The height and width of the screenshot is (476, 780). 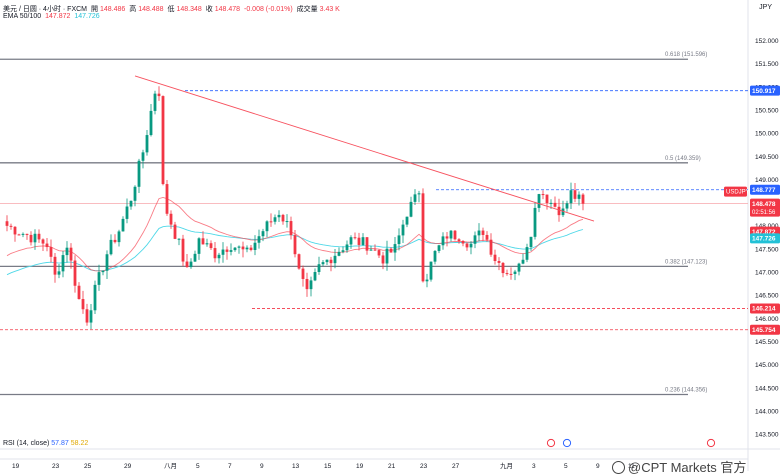 What do you see at coordinates (764, 213) in the screenshot?
I see `current-price-tag-sub: 02:51:56` at bounding box center [764, 213].